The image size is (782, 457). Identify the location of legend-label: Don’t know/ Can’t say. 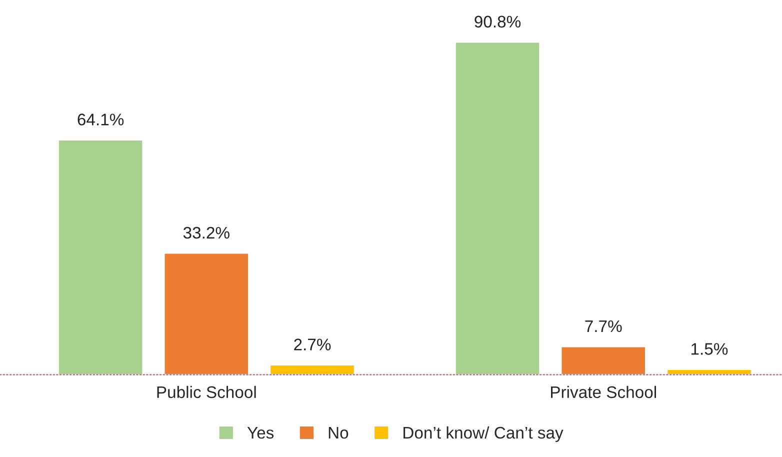
(484, 434).